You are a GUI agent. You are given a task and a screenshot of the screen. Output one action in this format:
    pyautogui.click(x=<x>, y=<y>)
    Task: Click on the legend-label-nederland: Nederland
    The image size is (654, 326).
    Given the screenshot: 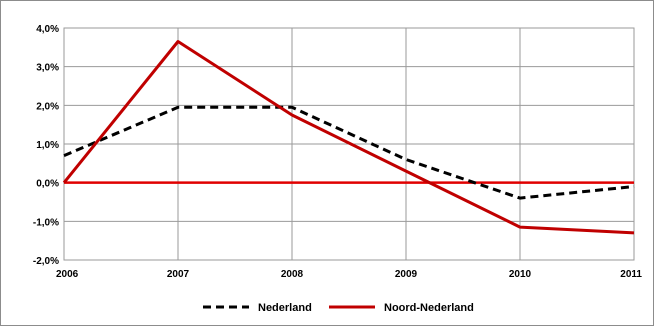 What is the action you would take?
    pyautogui.click(x=285, y=308)
    